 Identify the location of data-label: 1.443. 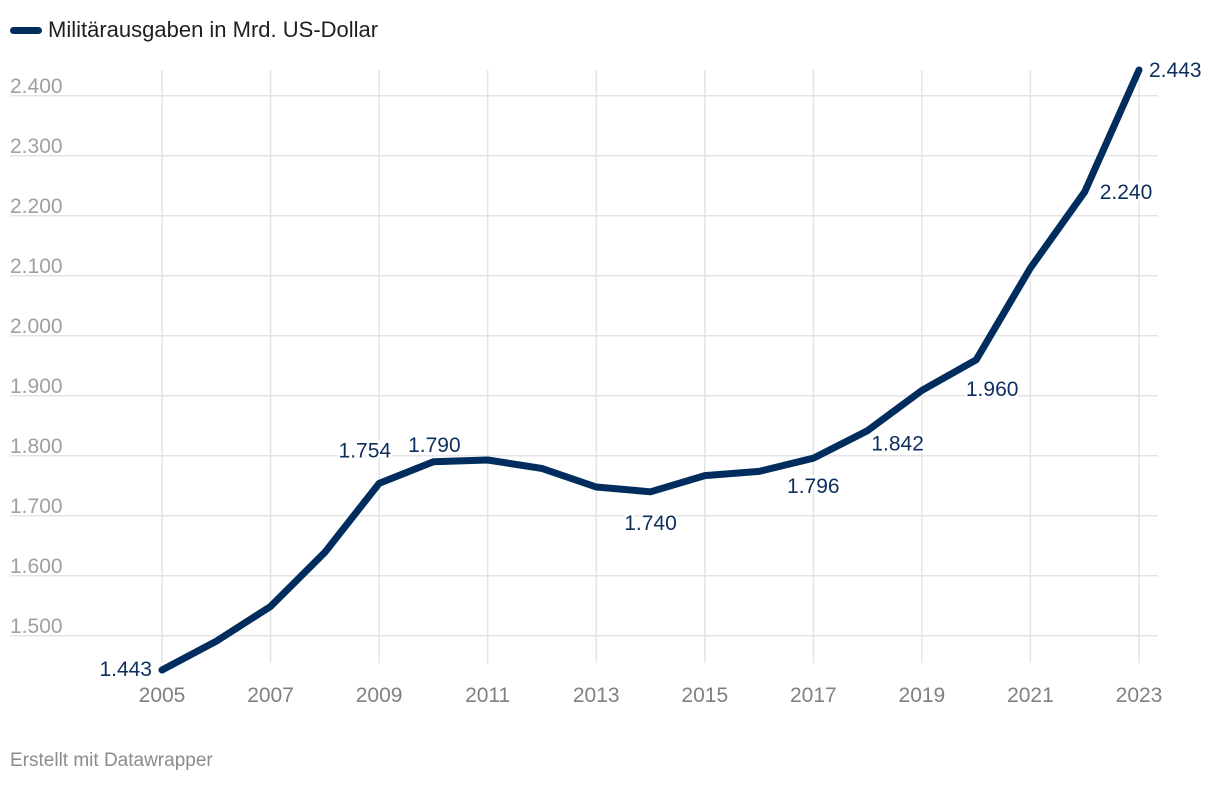
(125, 669).